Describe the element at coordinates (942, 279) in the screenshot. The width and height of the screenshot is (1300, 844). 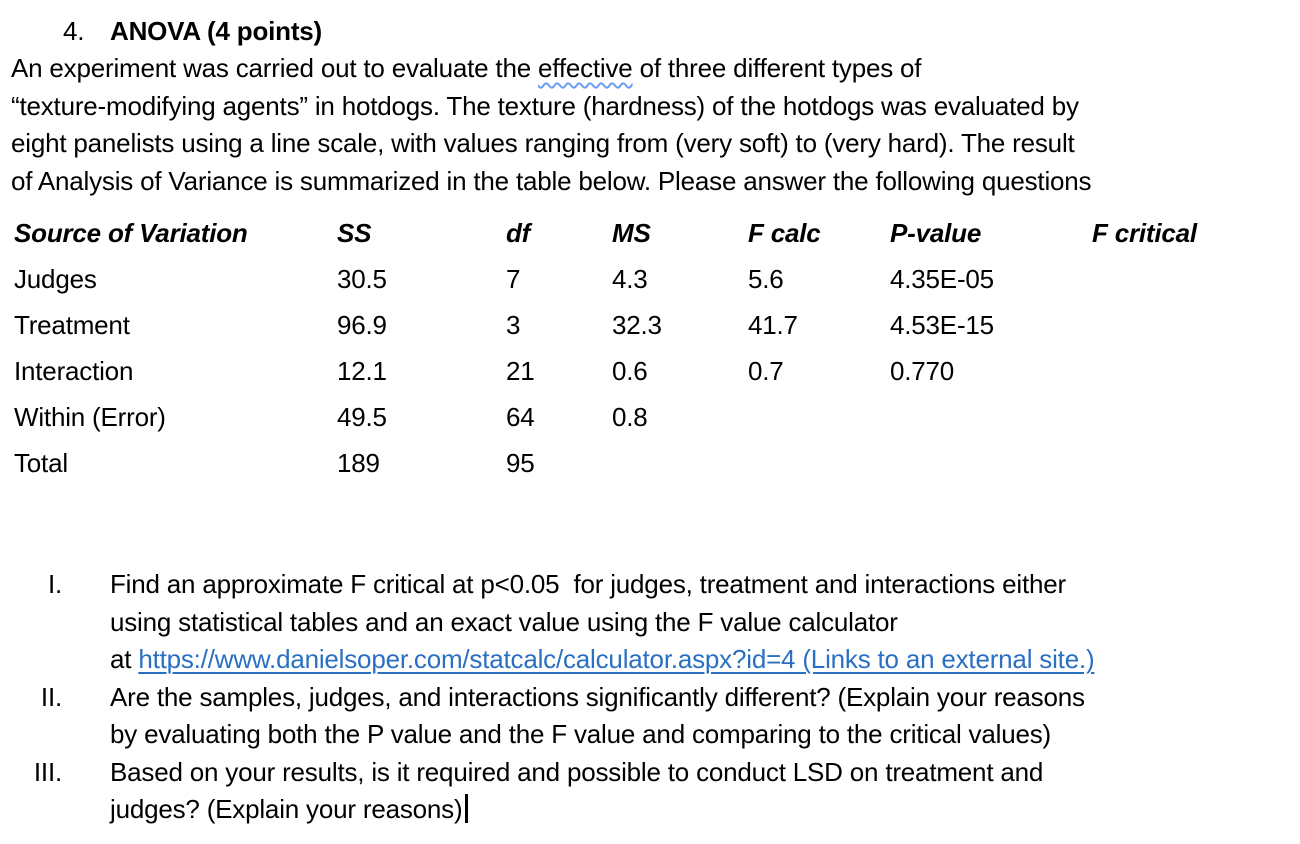
I see `cell-pvalue: 4.35E-05` at that location.